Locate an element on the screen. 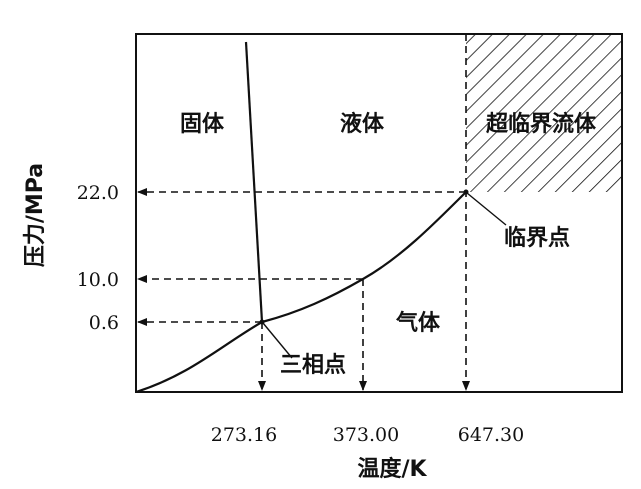  region-label-liquid: 液体 is located at coordinates (362, 124).